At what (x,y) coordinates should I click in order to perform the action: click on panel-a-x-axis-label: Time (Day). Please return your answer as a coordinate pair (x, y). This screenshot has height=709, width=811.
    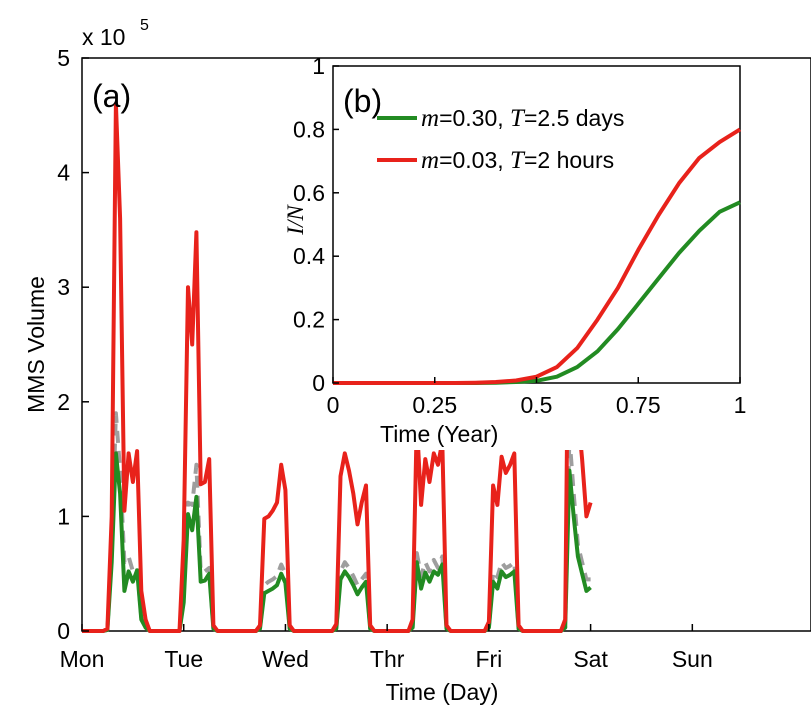
    Looking at the image, I should click on (442, 692).